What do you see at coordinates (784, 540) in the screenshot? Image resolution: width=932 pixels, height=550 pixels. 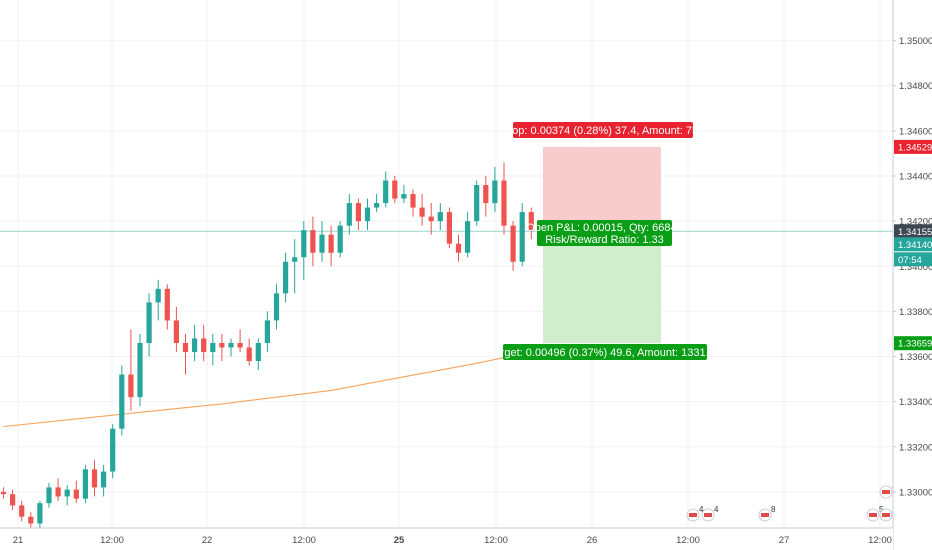 I see `x-tick-label: 27` at bounding box center [784, 540].